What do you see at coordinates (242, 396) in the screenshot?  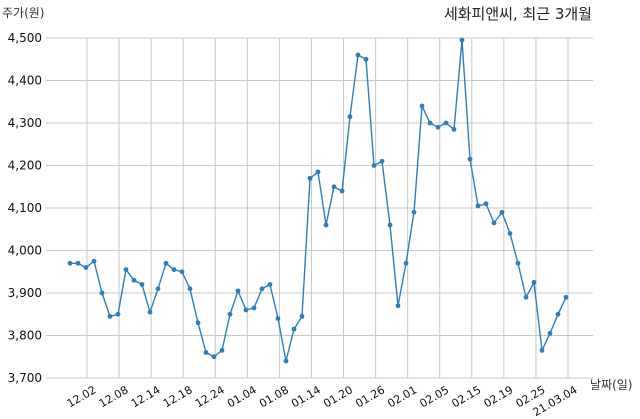 I see `x-tick-label: 01.04` at bounding box center [242, 396].